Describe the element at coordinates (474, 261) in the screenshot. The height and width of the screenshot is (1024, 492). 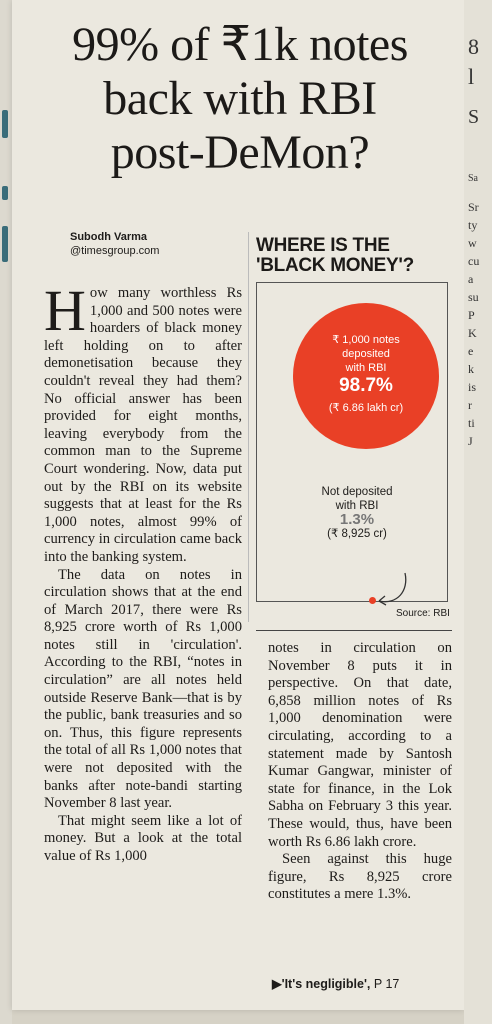
I see `fragment: cu` at that location.